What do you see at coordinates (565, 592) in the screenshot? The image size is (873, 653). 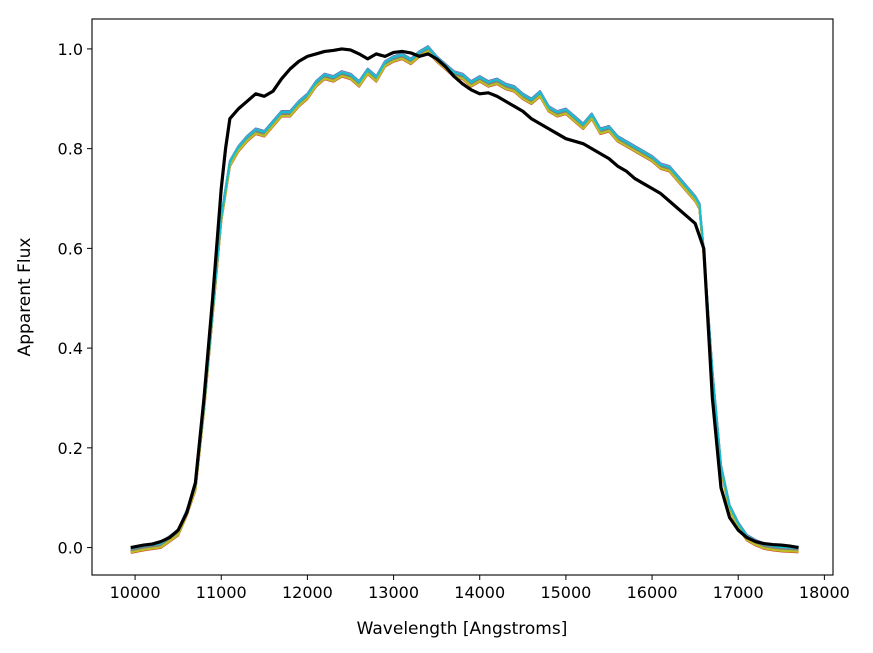 I see `x-tick-label: 15000` at bounding box center [565, 592].